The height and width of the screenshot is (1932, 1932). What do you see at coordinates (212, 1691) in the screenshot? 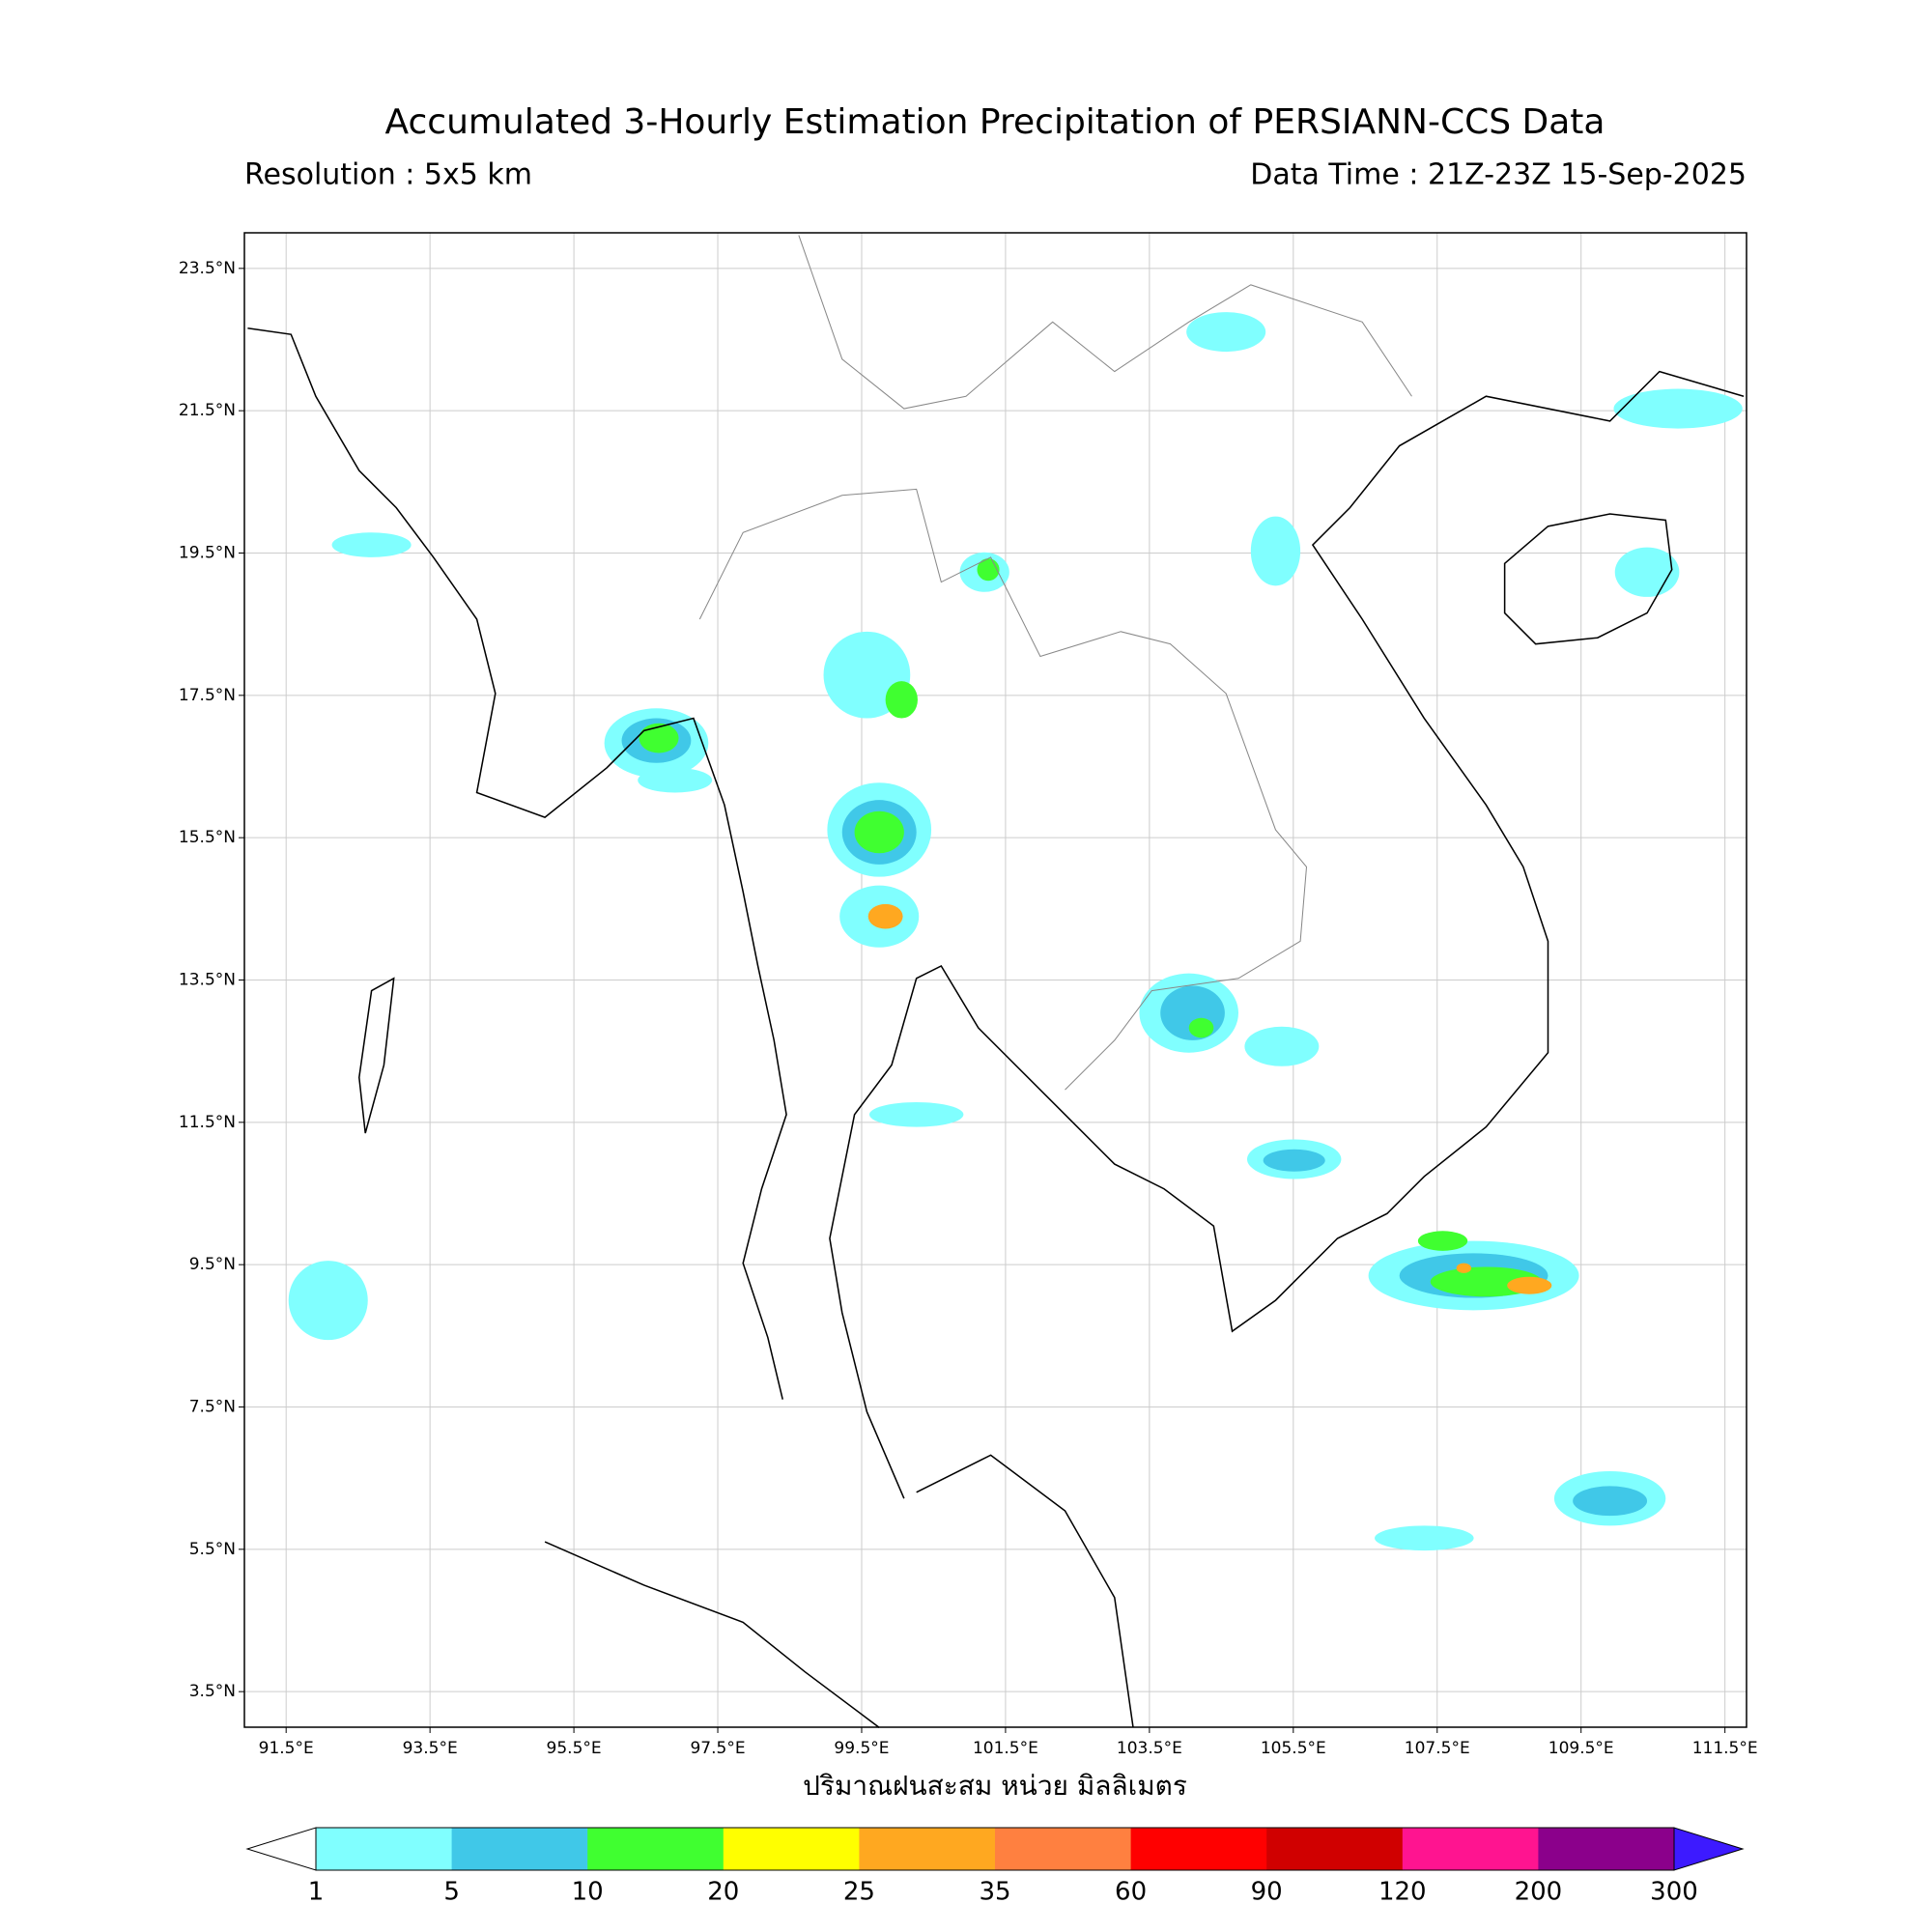
I see `y-tick-label: 3.5°N` at bounding box center [212, 1691].